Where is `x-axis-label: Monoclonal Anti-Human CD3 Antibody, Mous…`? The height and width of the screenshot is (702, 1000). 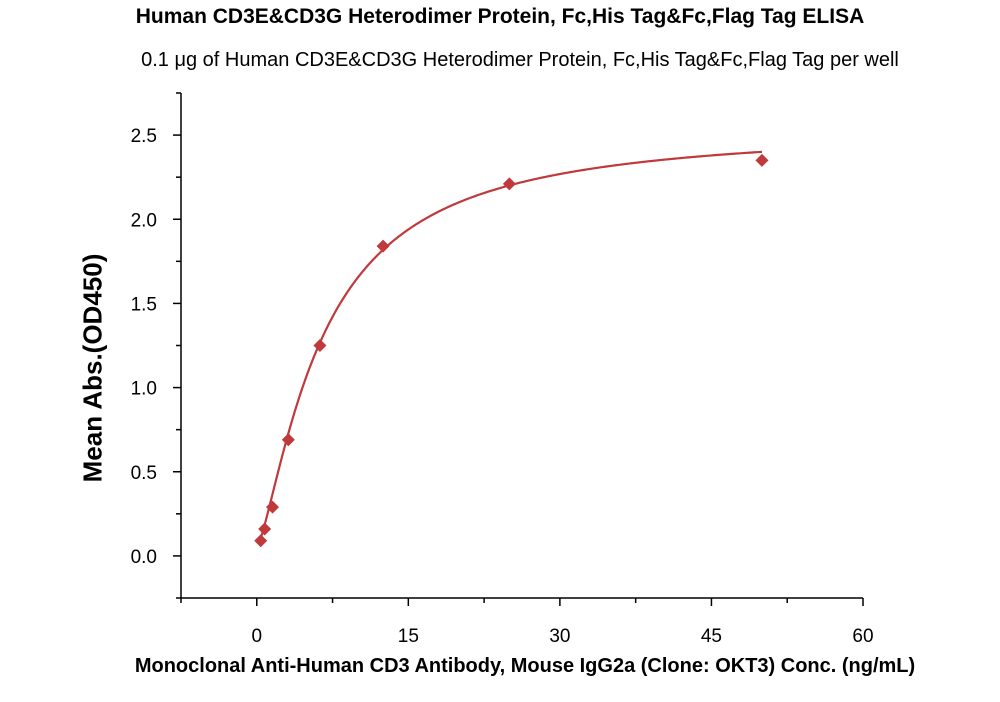 x-axis-label: Monoclonal Anti-Human CD3 Antibody, Mous… is located at coordinates (525, 666).